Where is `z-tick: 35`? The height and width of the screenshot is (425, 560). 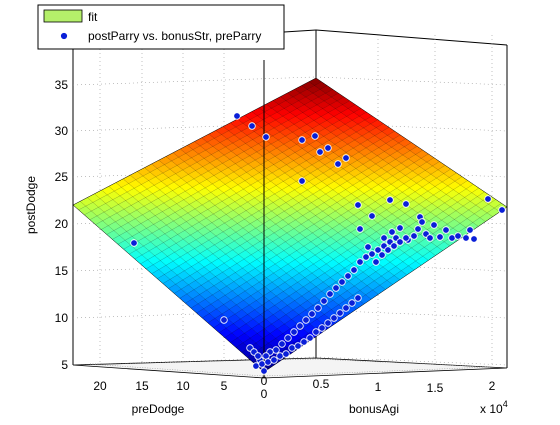
z-tick: 35 is located at coordinates (62, 85).